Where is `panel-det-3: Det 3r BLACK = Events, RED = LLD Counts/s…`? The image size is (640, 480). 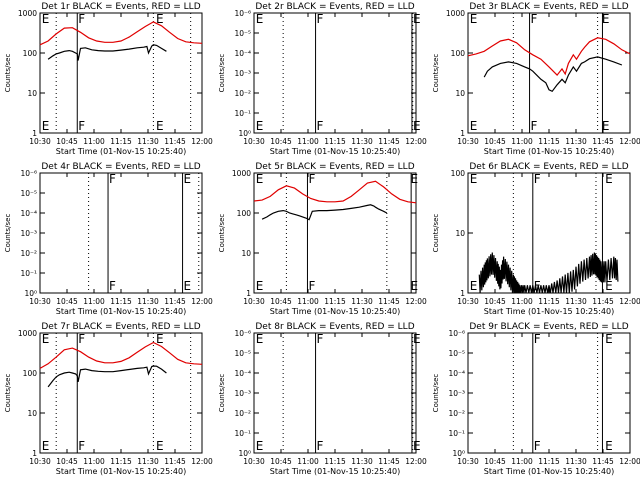 panel-det-3: Det 3r BLACK = Events, RED = LLD Counts/s… is located at coordinates (536, 79).